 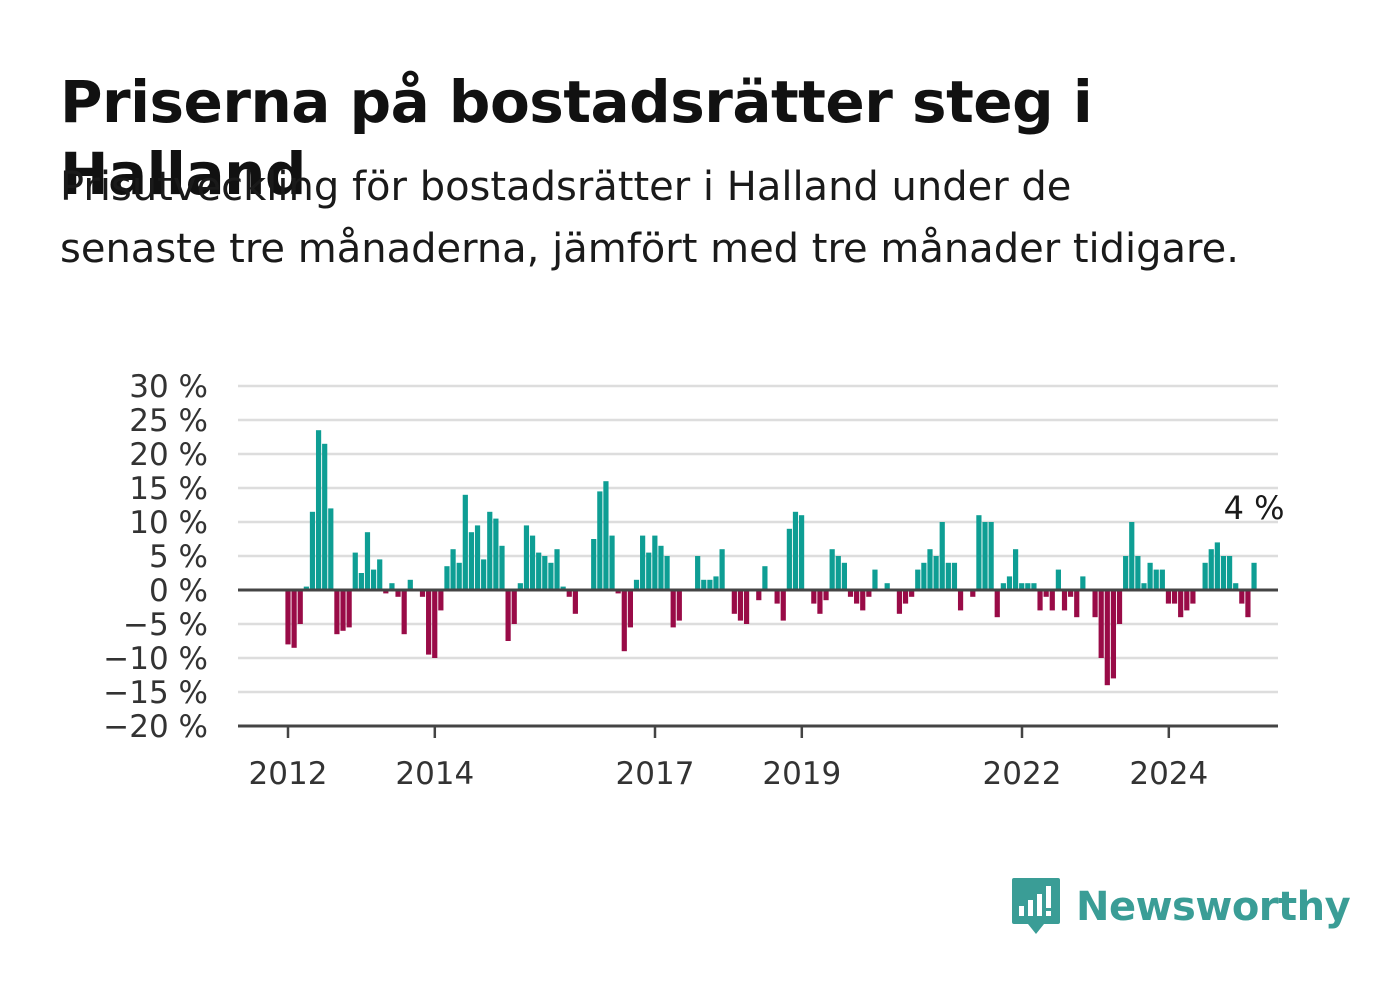 I want to click on y-tick-label: −15 %, so click(x=155, y=693).